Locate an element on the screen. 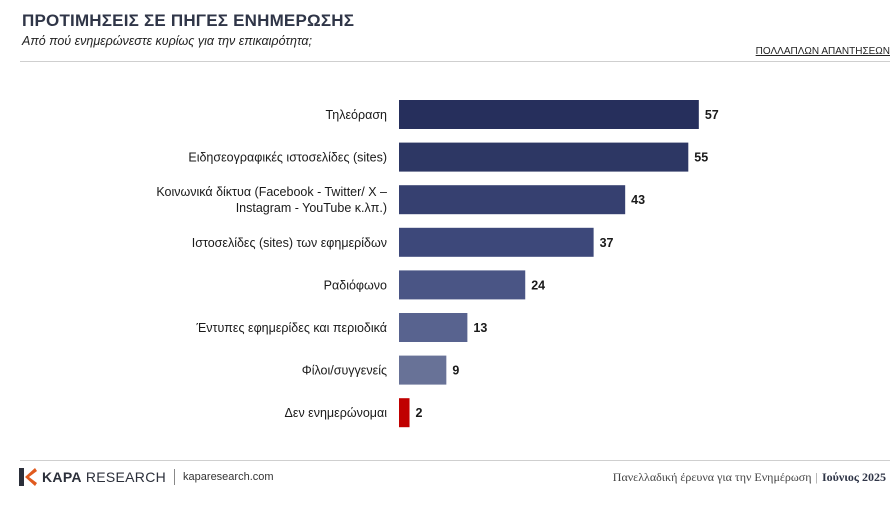 The image size is (894, 513). kapa-logo-icon is located at coordinates (28, 477).